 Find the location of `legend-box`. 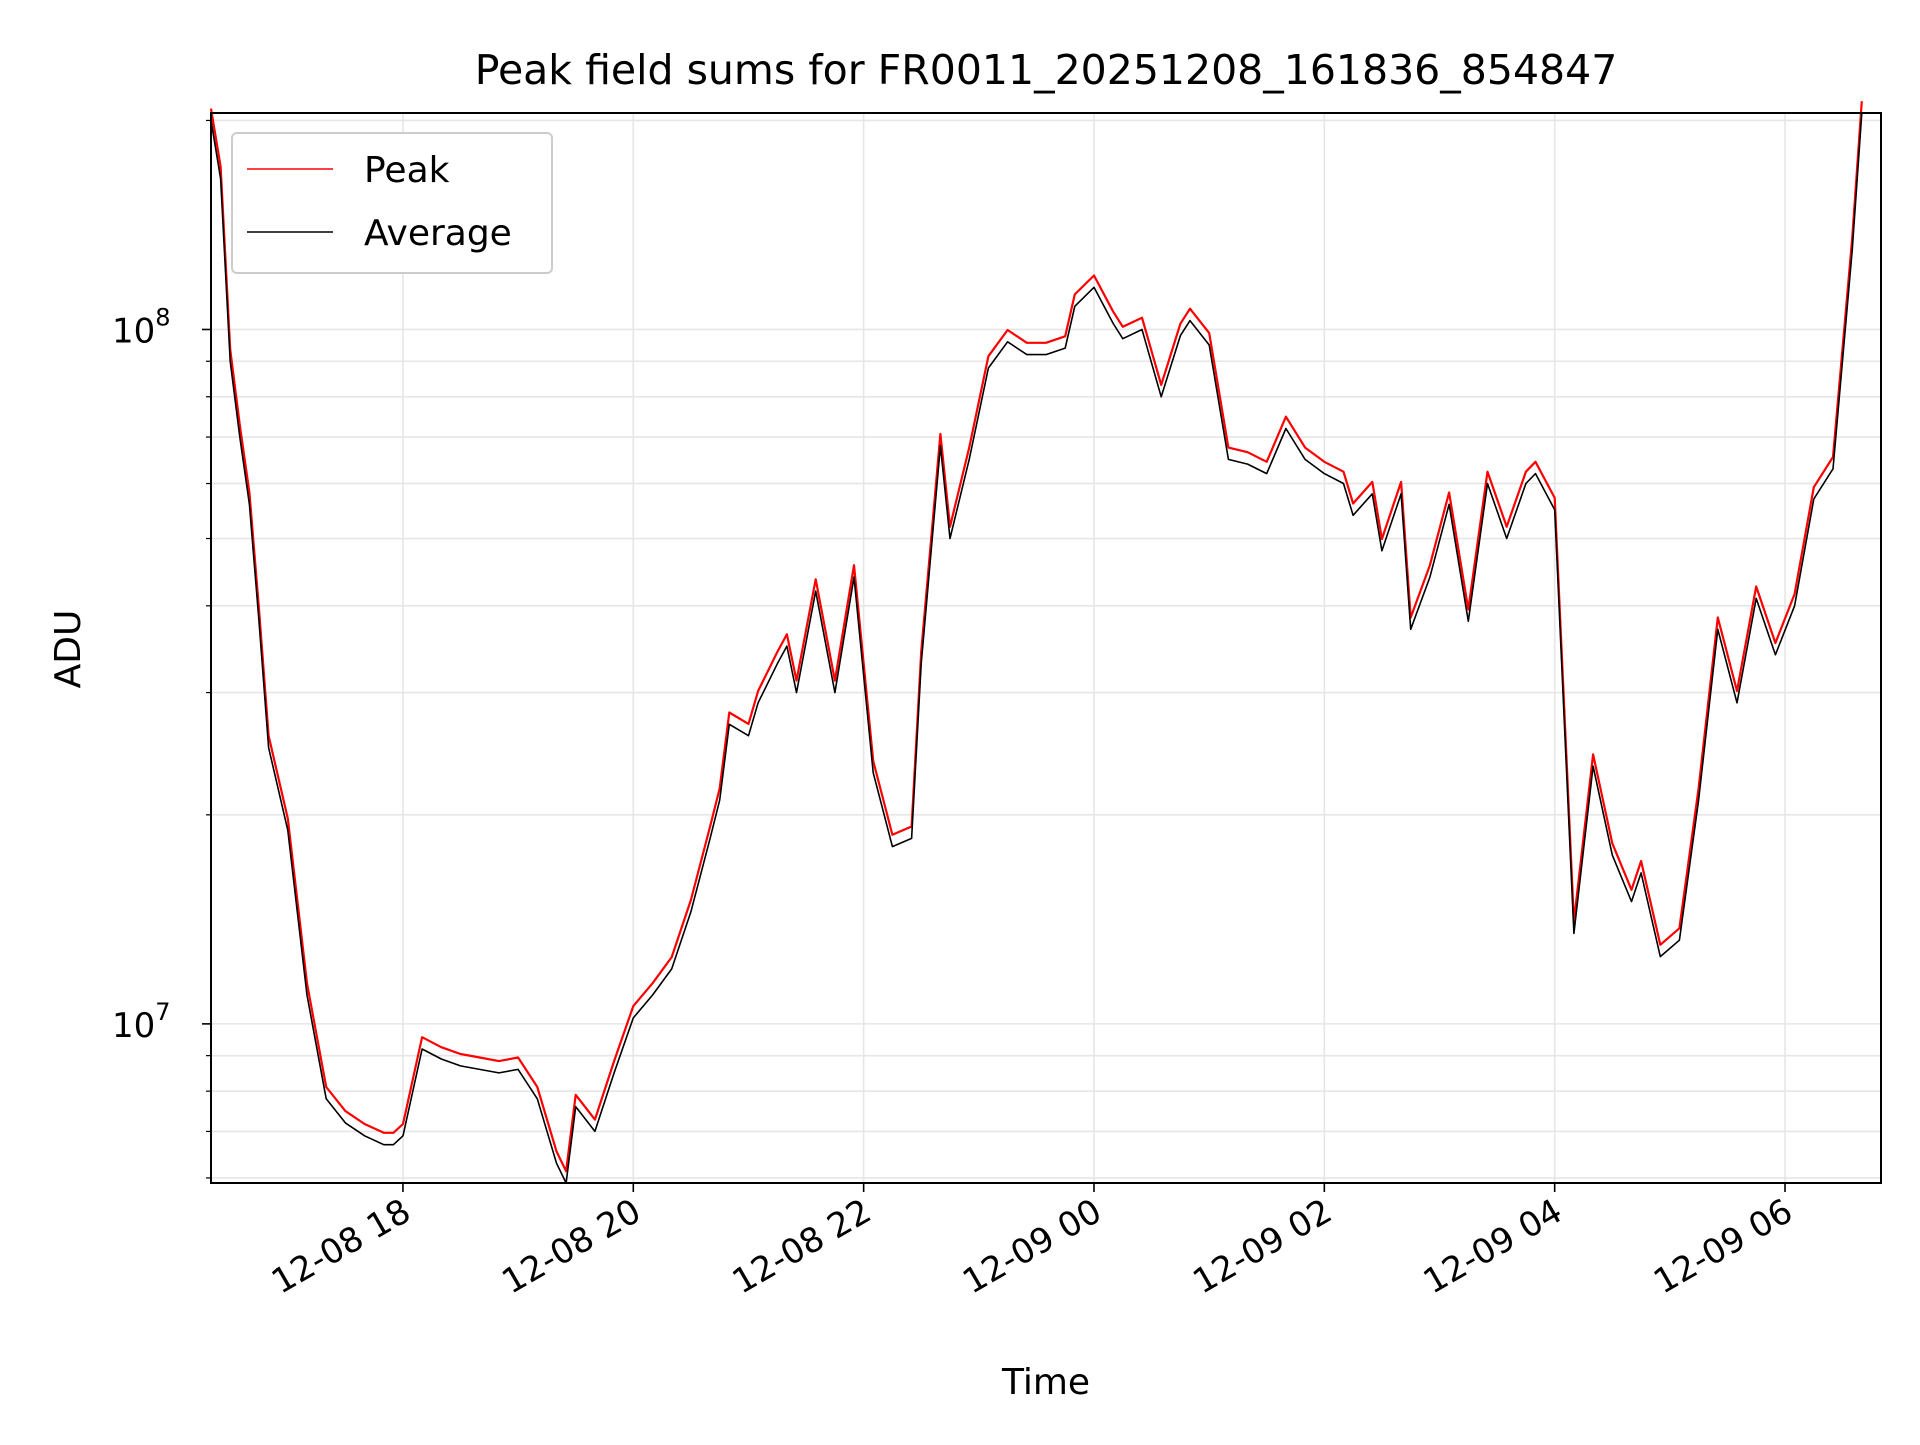

legend-box is located at coordinates (392, 203).